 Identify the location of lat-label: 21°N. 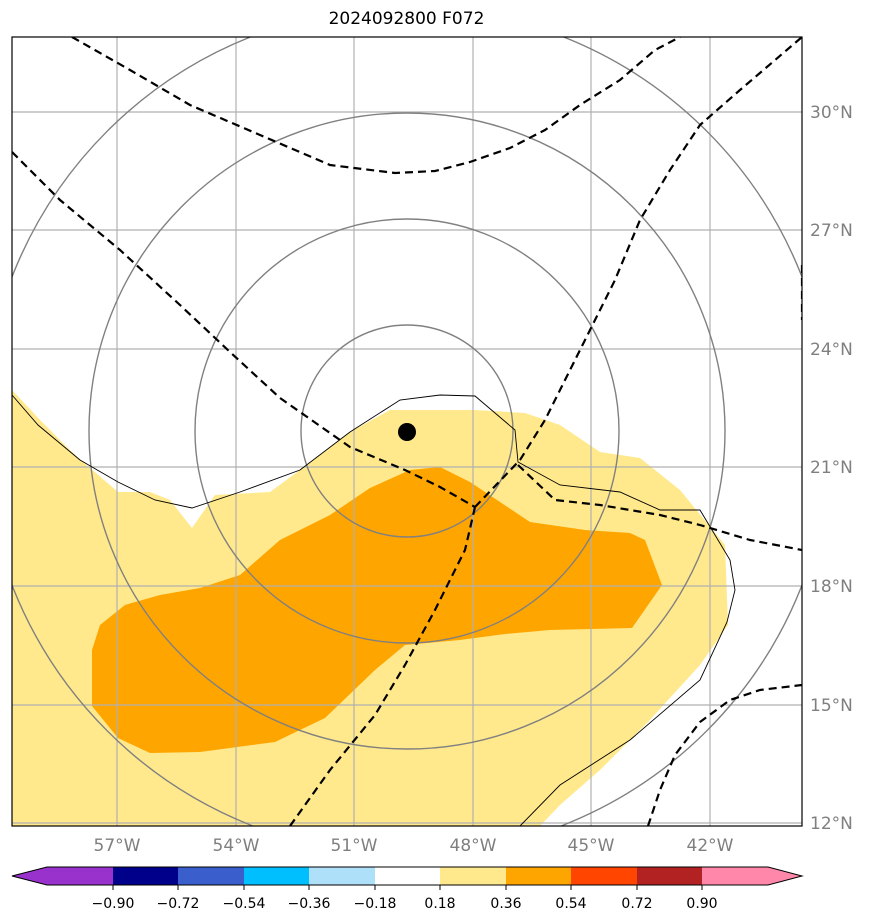
(831, 468).